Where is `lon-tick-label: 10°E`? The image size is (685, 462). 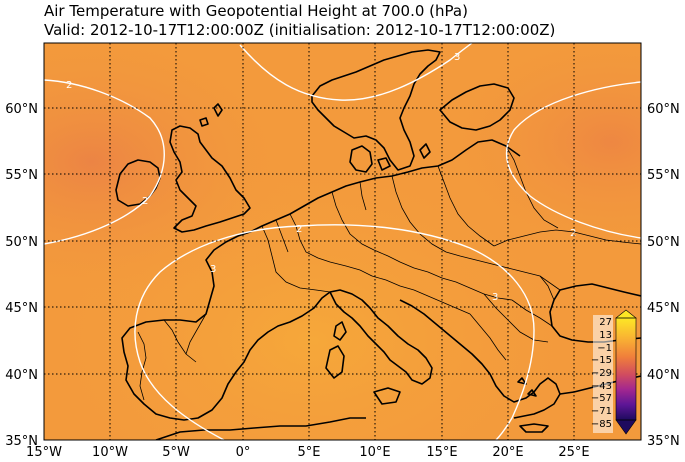
lon-tick-label: 10°E is located at coordinates (374, 452).